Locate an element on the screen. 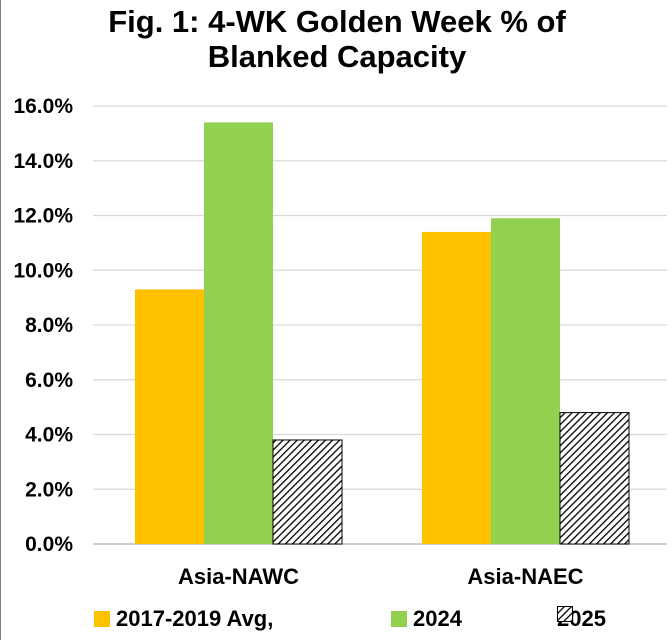  legend-item-series-2: 2024 is located at coordinates (426, 619).